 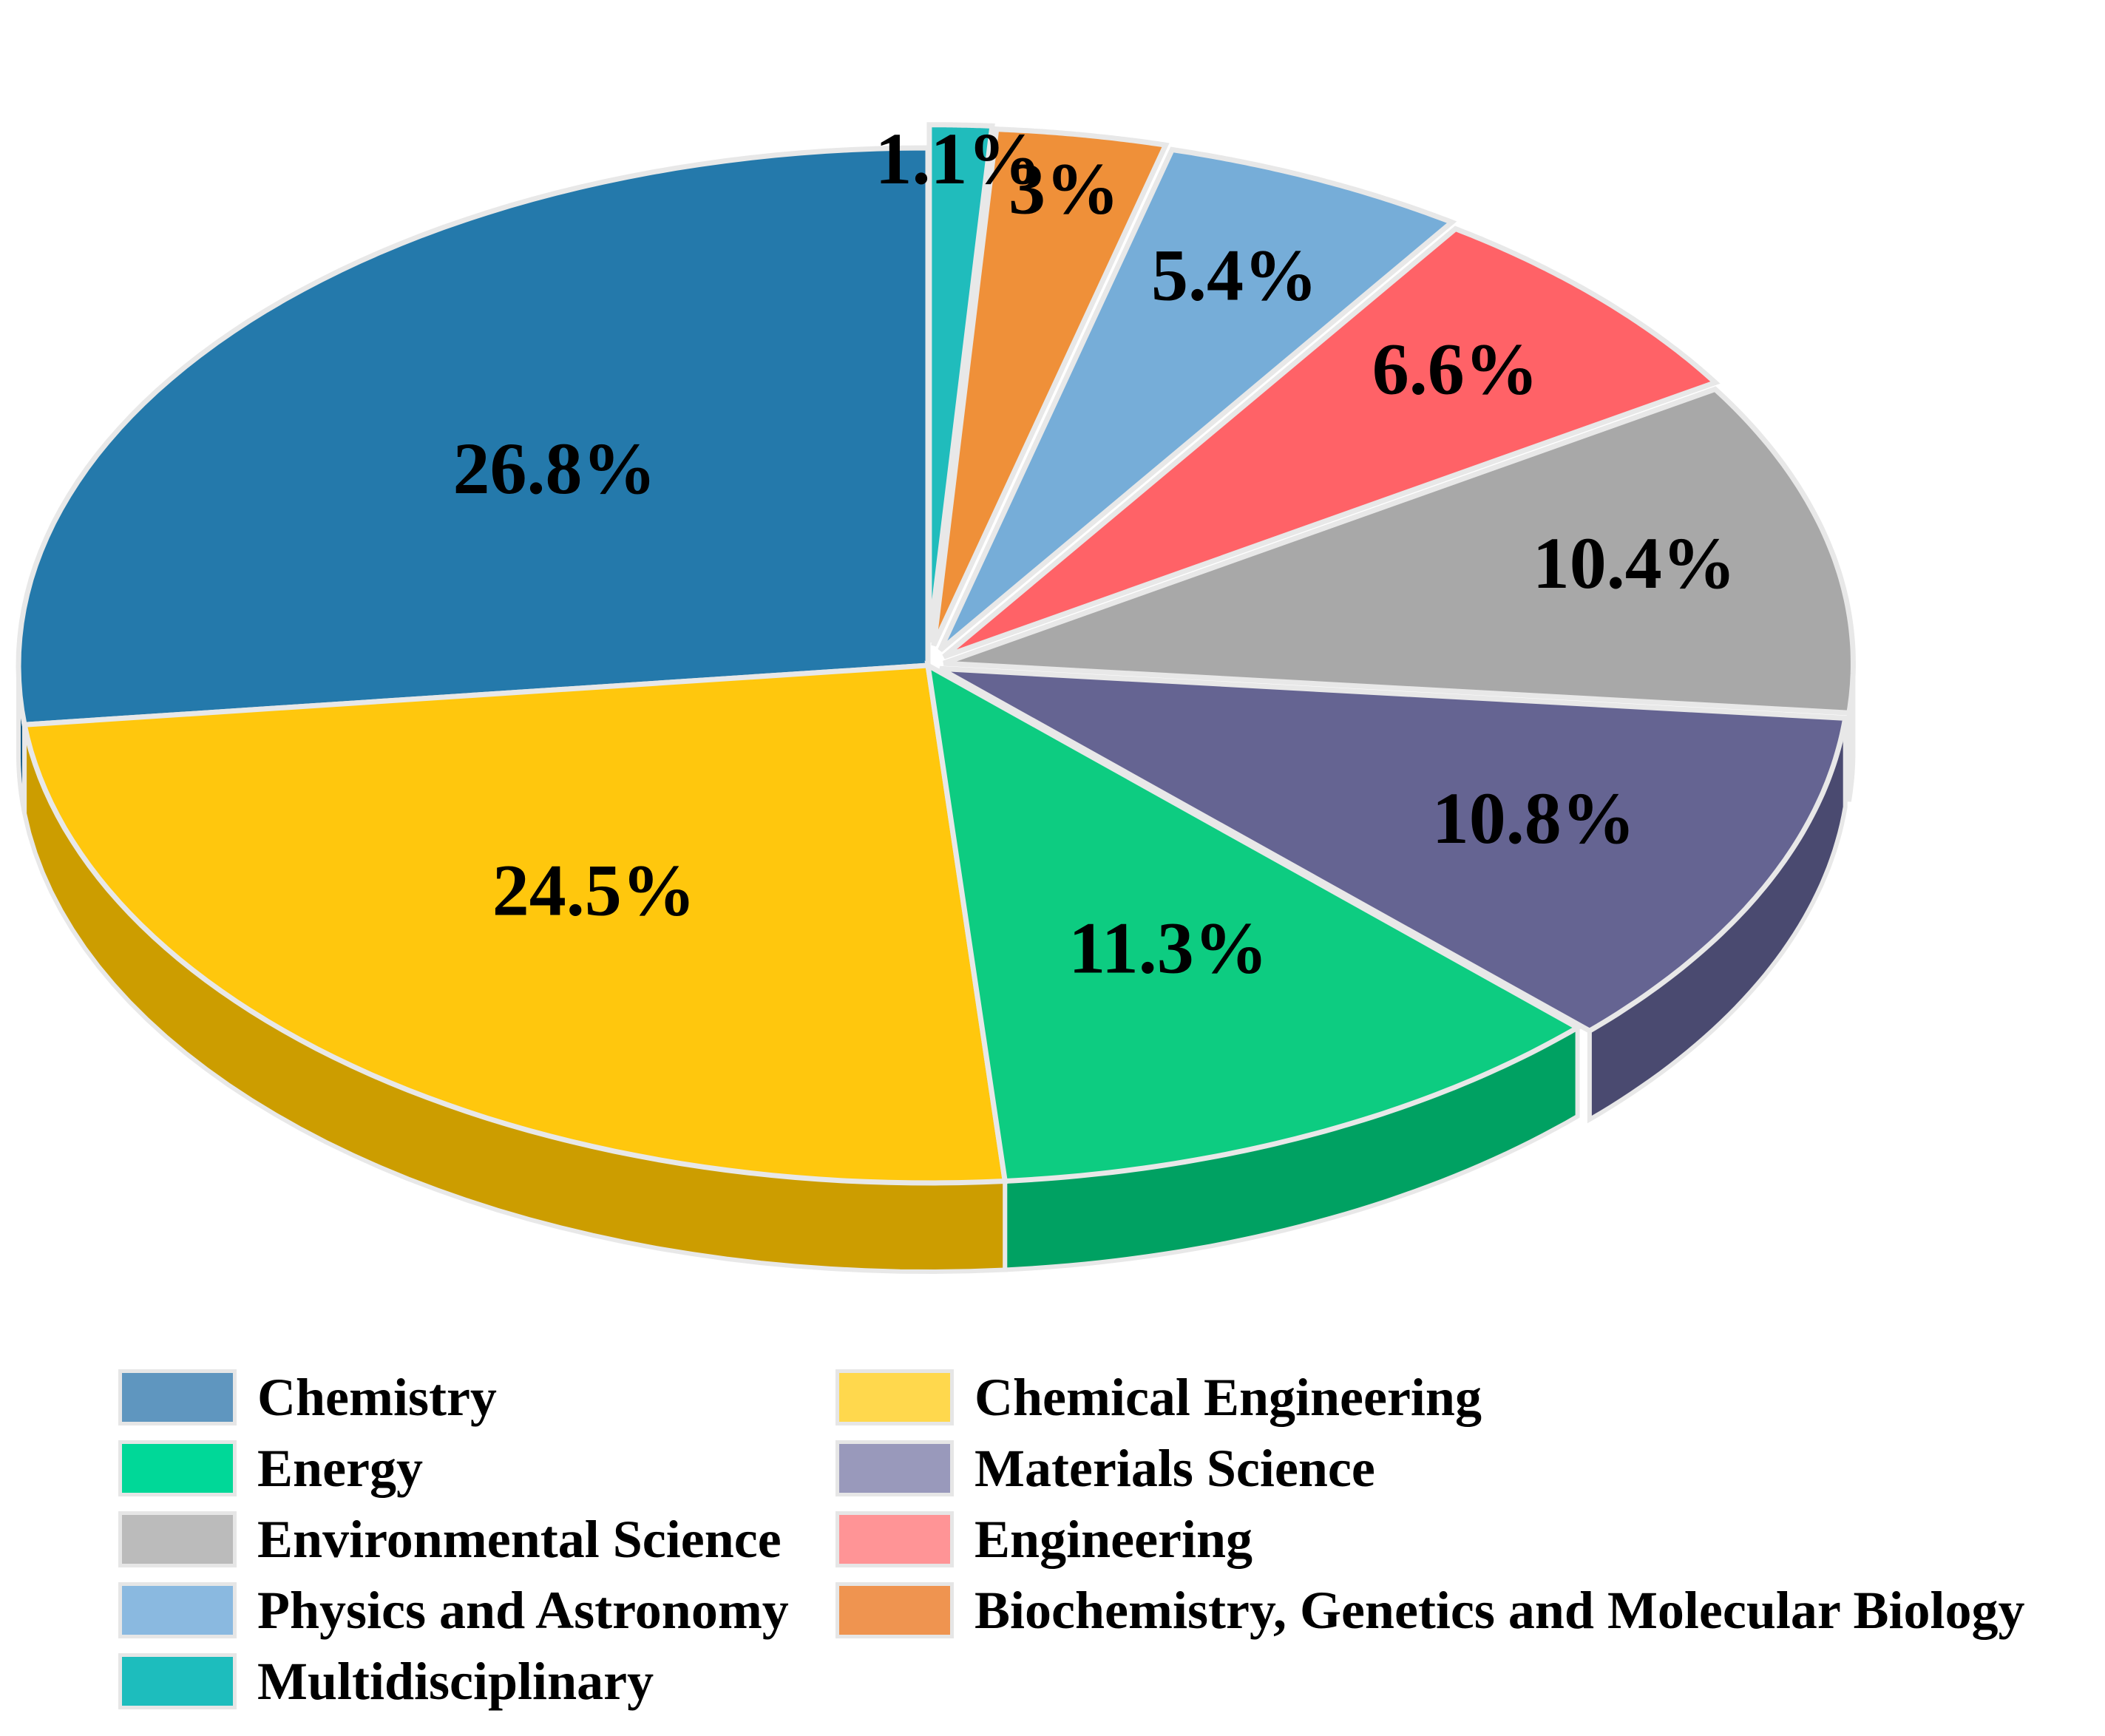 What do you see at coordinates (1455, 369) in the screenshot?
I see `slice-label-engineering: 6.6%` at bounding box center [1455, 369].